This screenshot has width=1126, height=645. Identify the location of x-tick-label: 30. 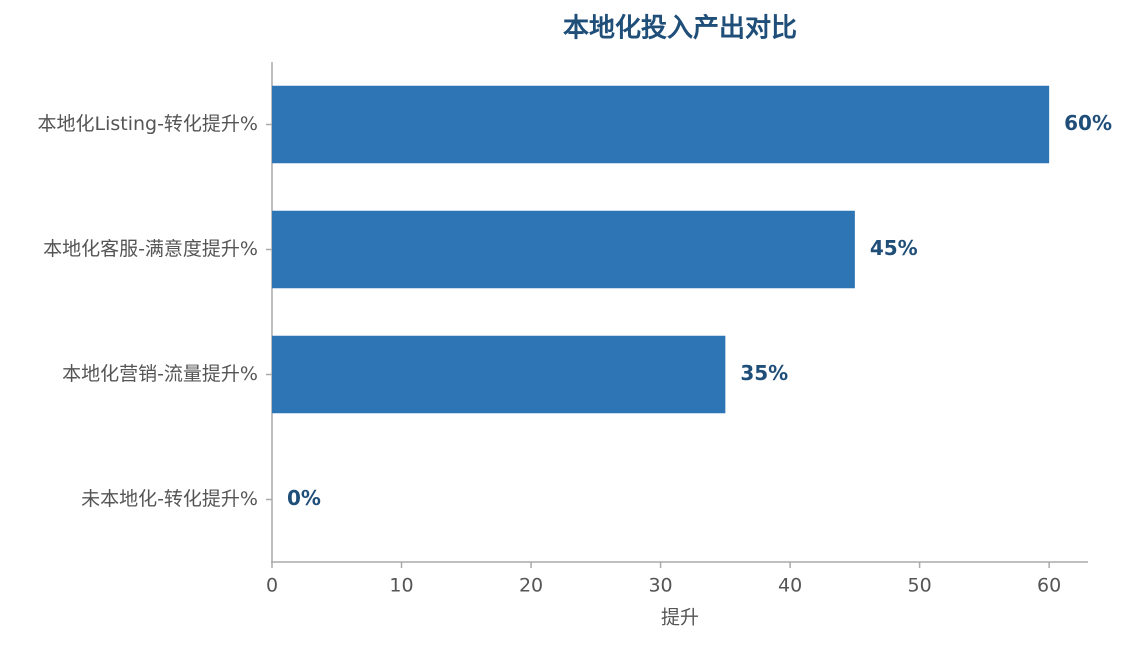
(660, 586).